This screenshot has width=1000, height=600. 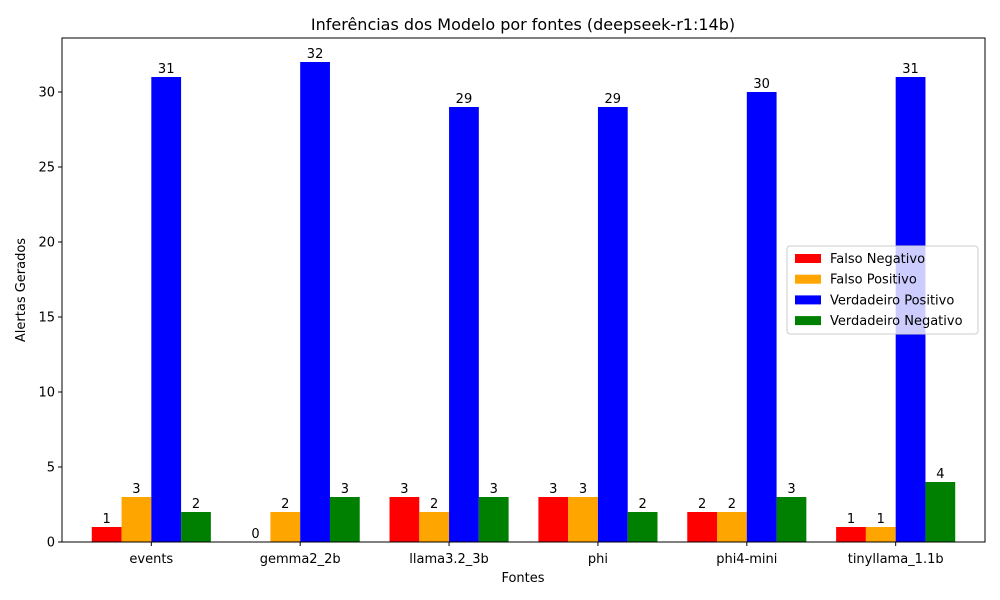 What do you see at coordinates (583, 519) in the screenshot?
I see `bar-falso-positivo-phi` at bounding box center [583, 519].